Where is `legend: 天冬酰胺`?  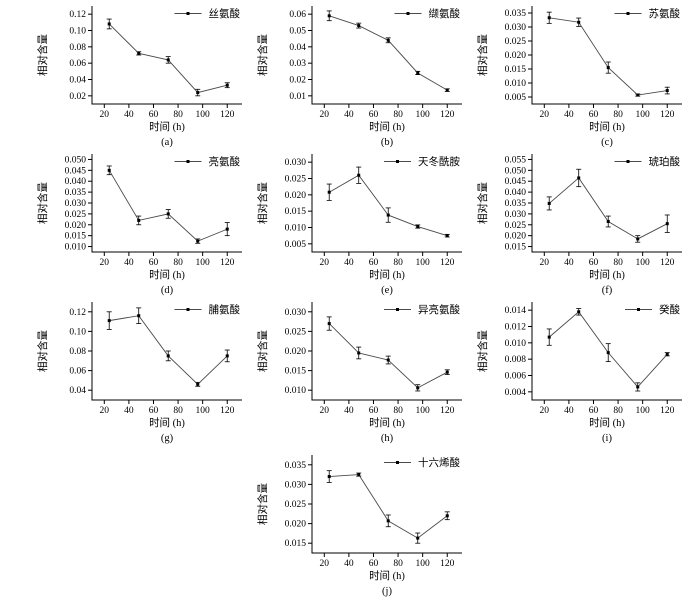 legend: 天冬酰胺 is located at coordinates (422, 161).